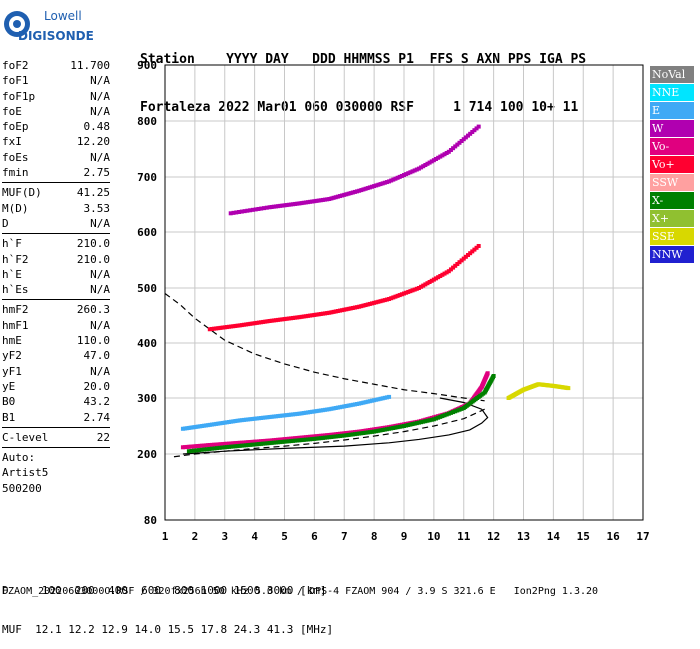 This screenshot has height=649, width=700. Describe the element at coordinates (147, 177) in the screenshot. I see `y-tick-label: 700` at that location.